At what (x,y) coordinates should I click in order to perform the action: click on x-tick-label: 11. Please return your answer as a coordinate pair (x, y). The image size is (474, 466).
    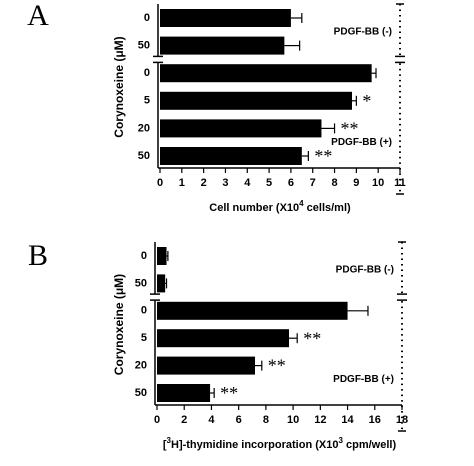
    Looking at the image, I should click on (400, 183).